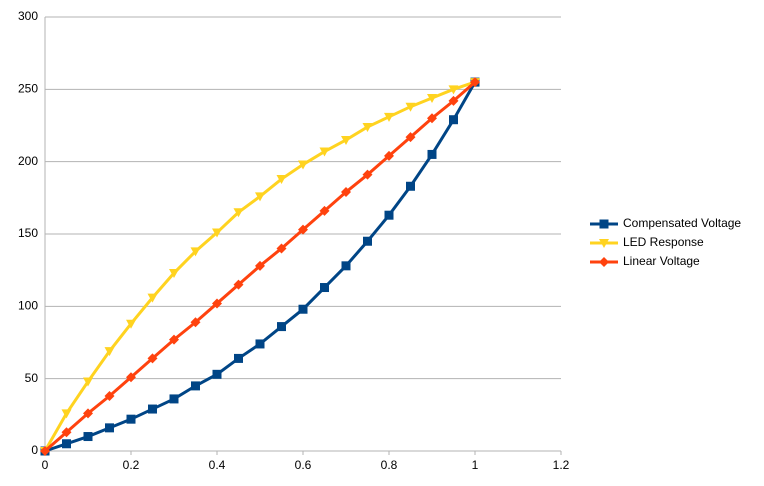 Image resolution: width=764 pixels, height=486 pixels. What do you see at coordinates (661, 261) in the screenshot?
I see `legend-label: Linear Voltage` at bounding box center [661, 261].